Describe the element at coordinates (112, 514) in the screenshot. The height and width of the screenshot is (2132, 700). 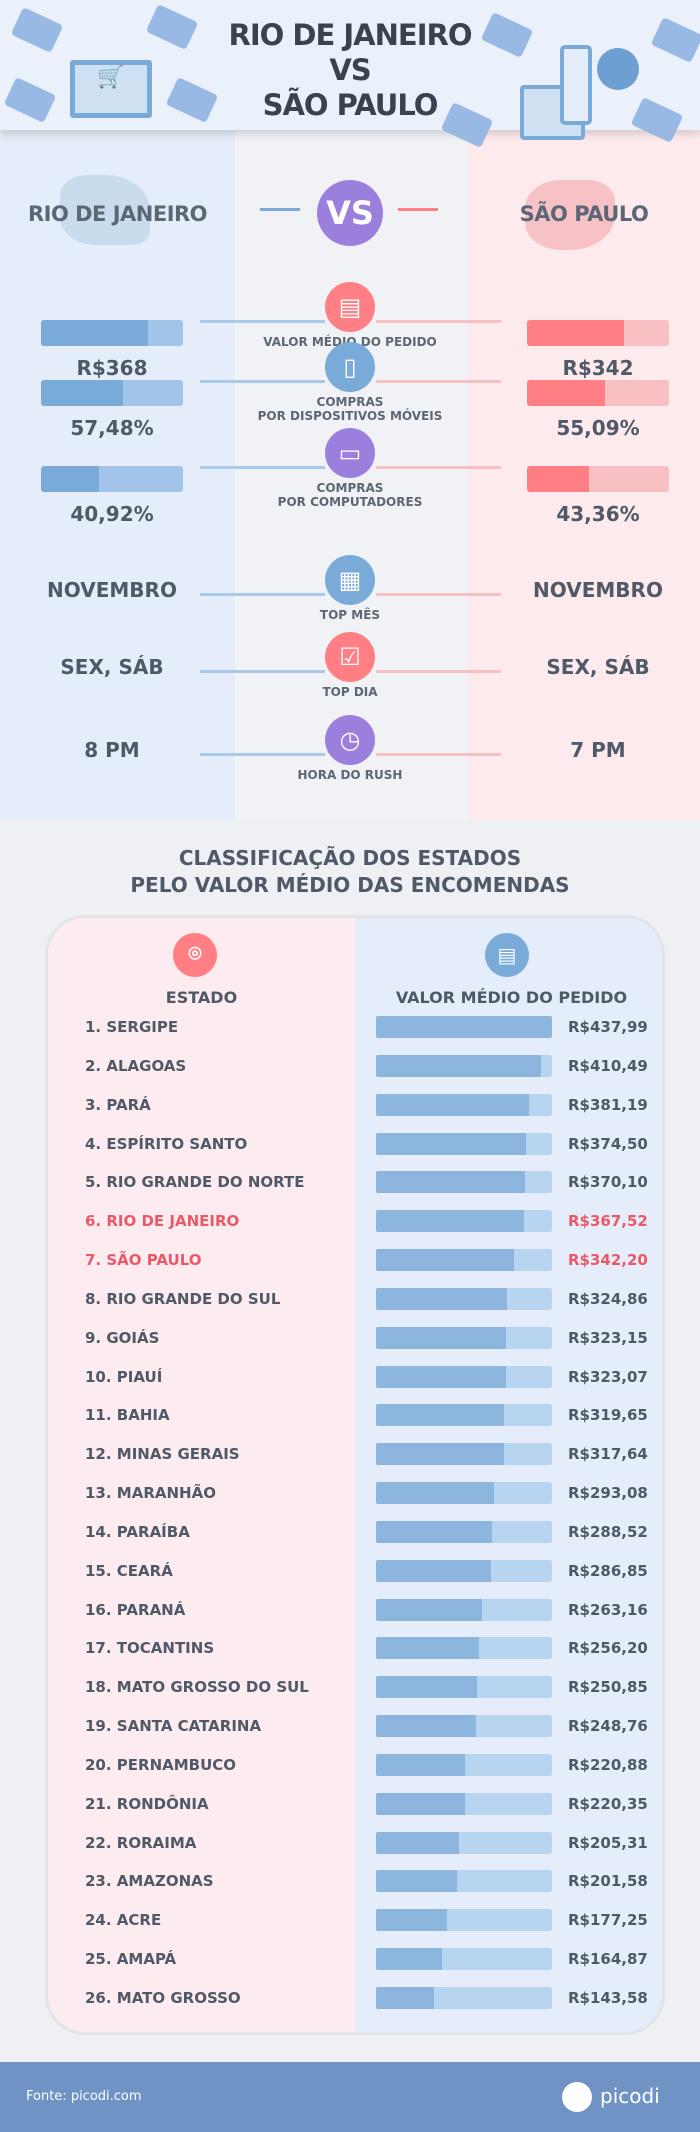
I see `left-value: 40,92%` at that location.